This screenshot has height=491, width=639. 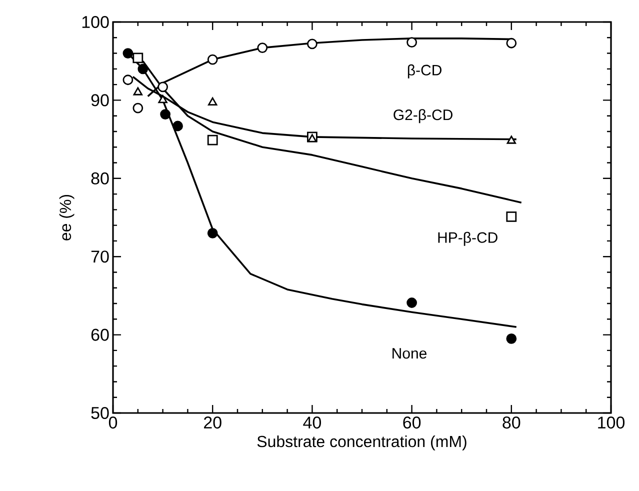 I want to click on x-tick-label: 40, so click(x=312, y=422).